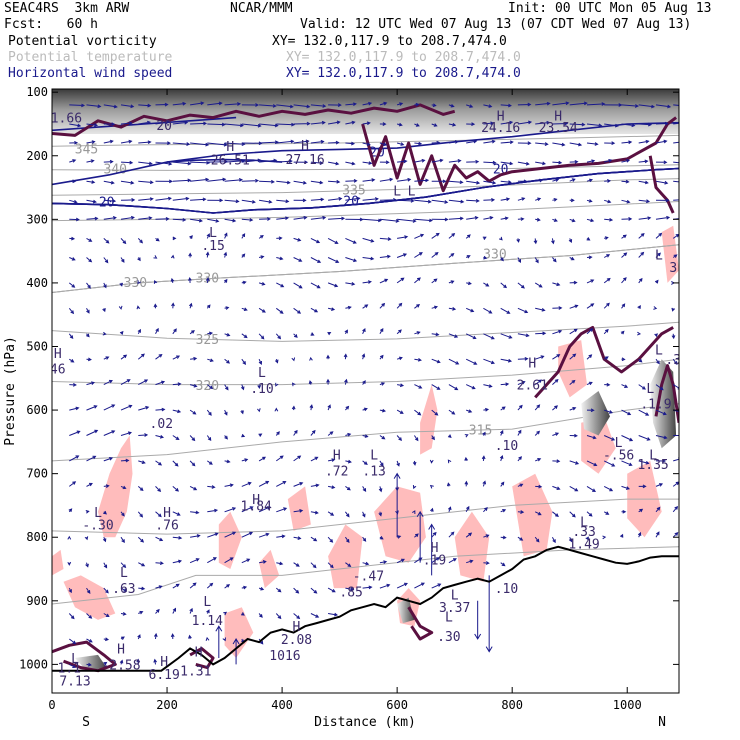 Image resolution: width=740 pixels, height=740 pixels. I want to click on extremum-label-59: H, so click(164, 662).